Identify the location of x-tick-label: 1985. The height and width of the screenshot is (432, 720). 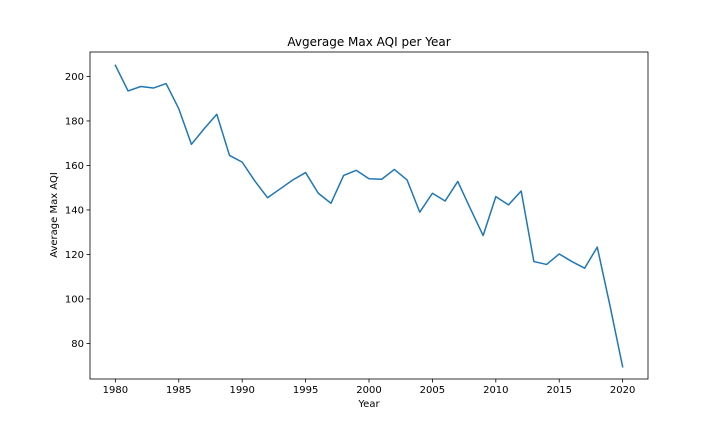
(178, 390).